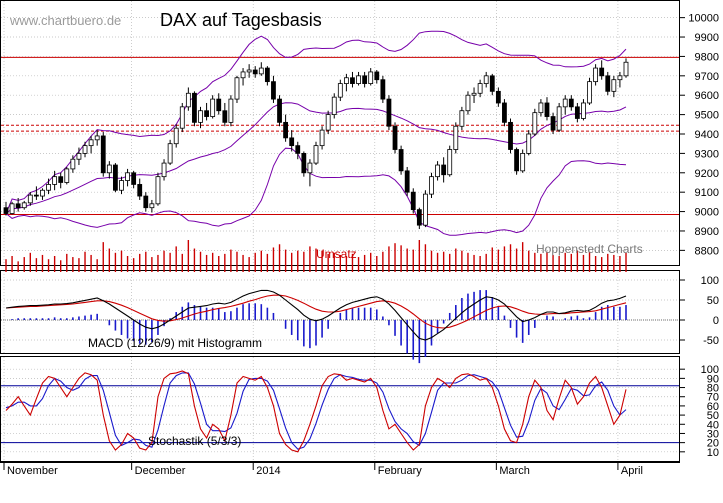  I want to click on price-tick-label: 9500, so click(707, 116).